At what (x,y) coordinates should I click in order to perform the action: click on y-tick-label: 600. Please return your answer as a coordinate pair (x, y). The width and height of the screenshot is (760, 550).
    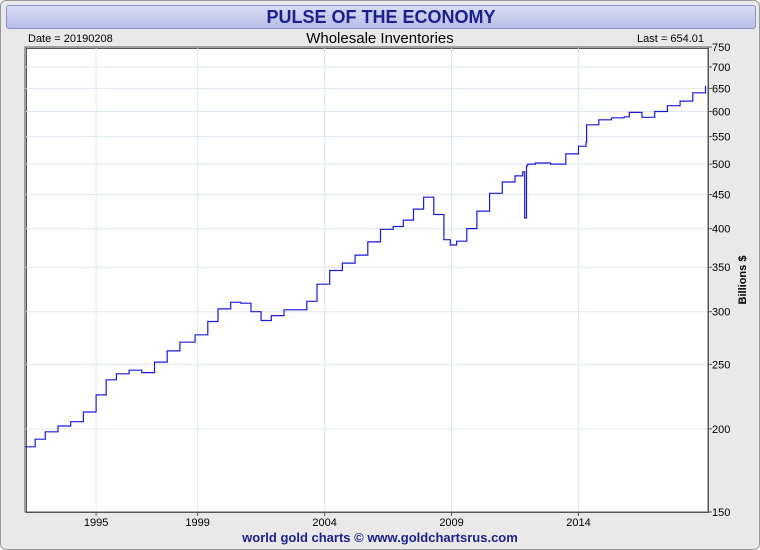
    Looking at the image, I should click on (721, 112).